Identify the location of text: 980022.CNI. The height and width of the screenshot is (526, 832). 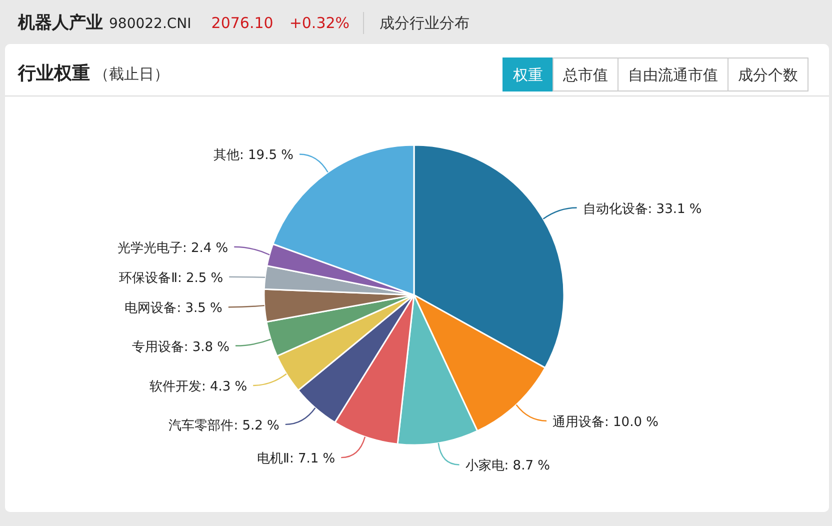
(150, 24).